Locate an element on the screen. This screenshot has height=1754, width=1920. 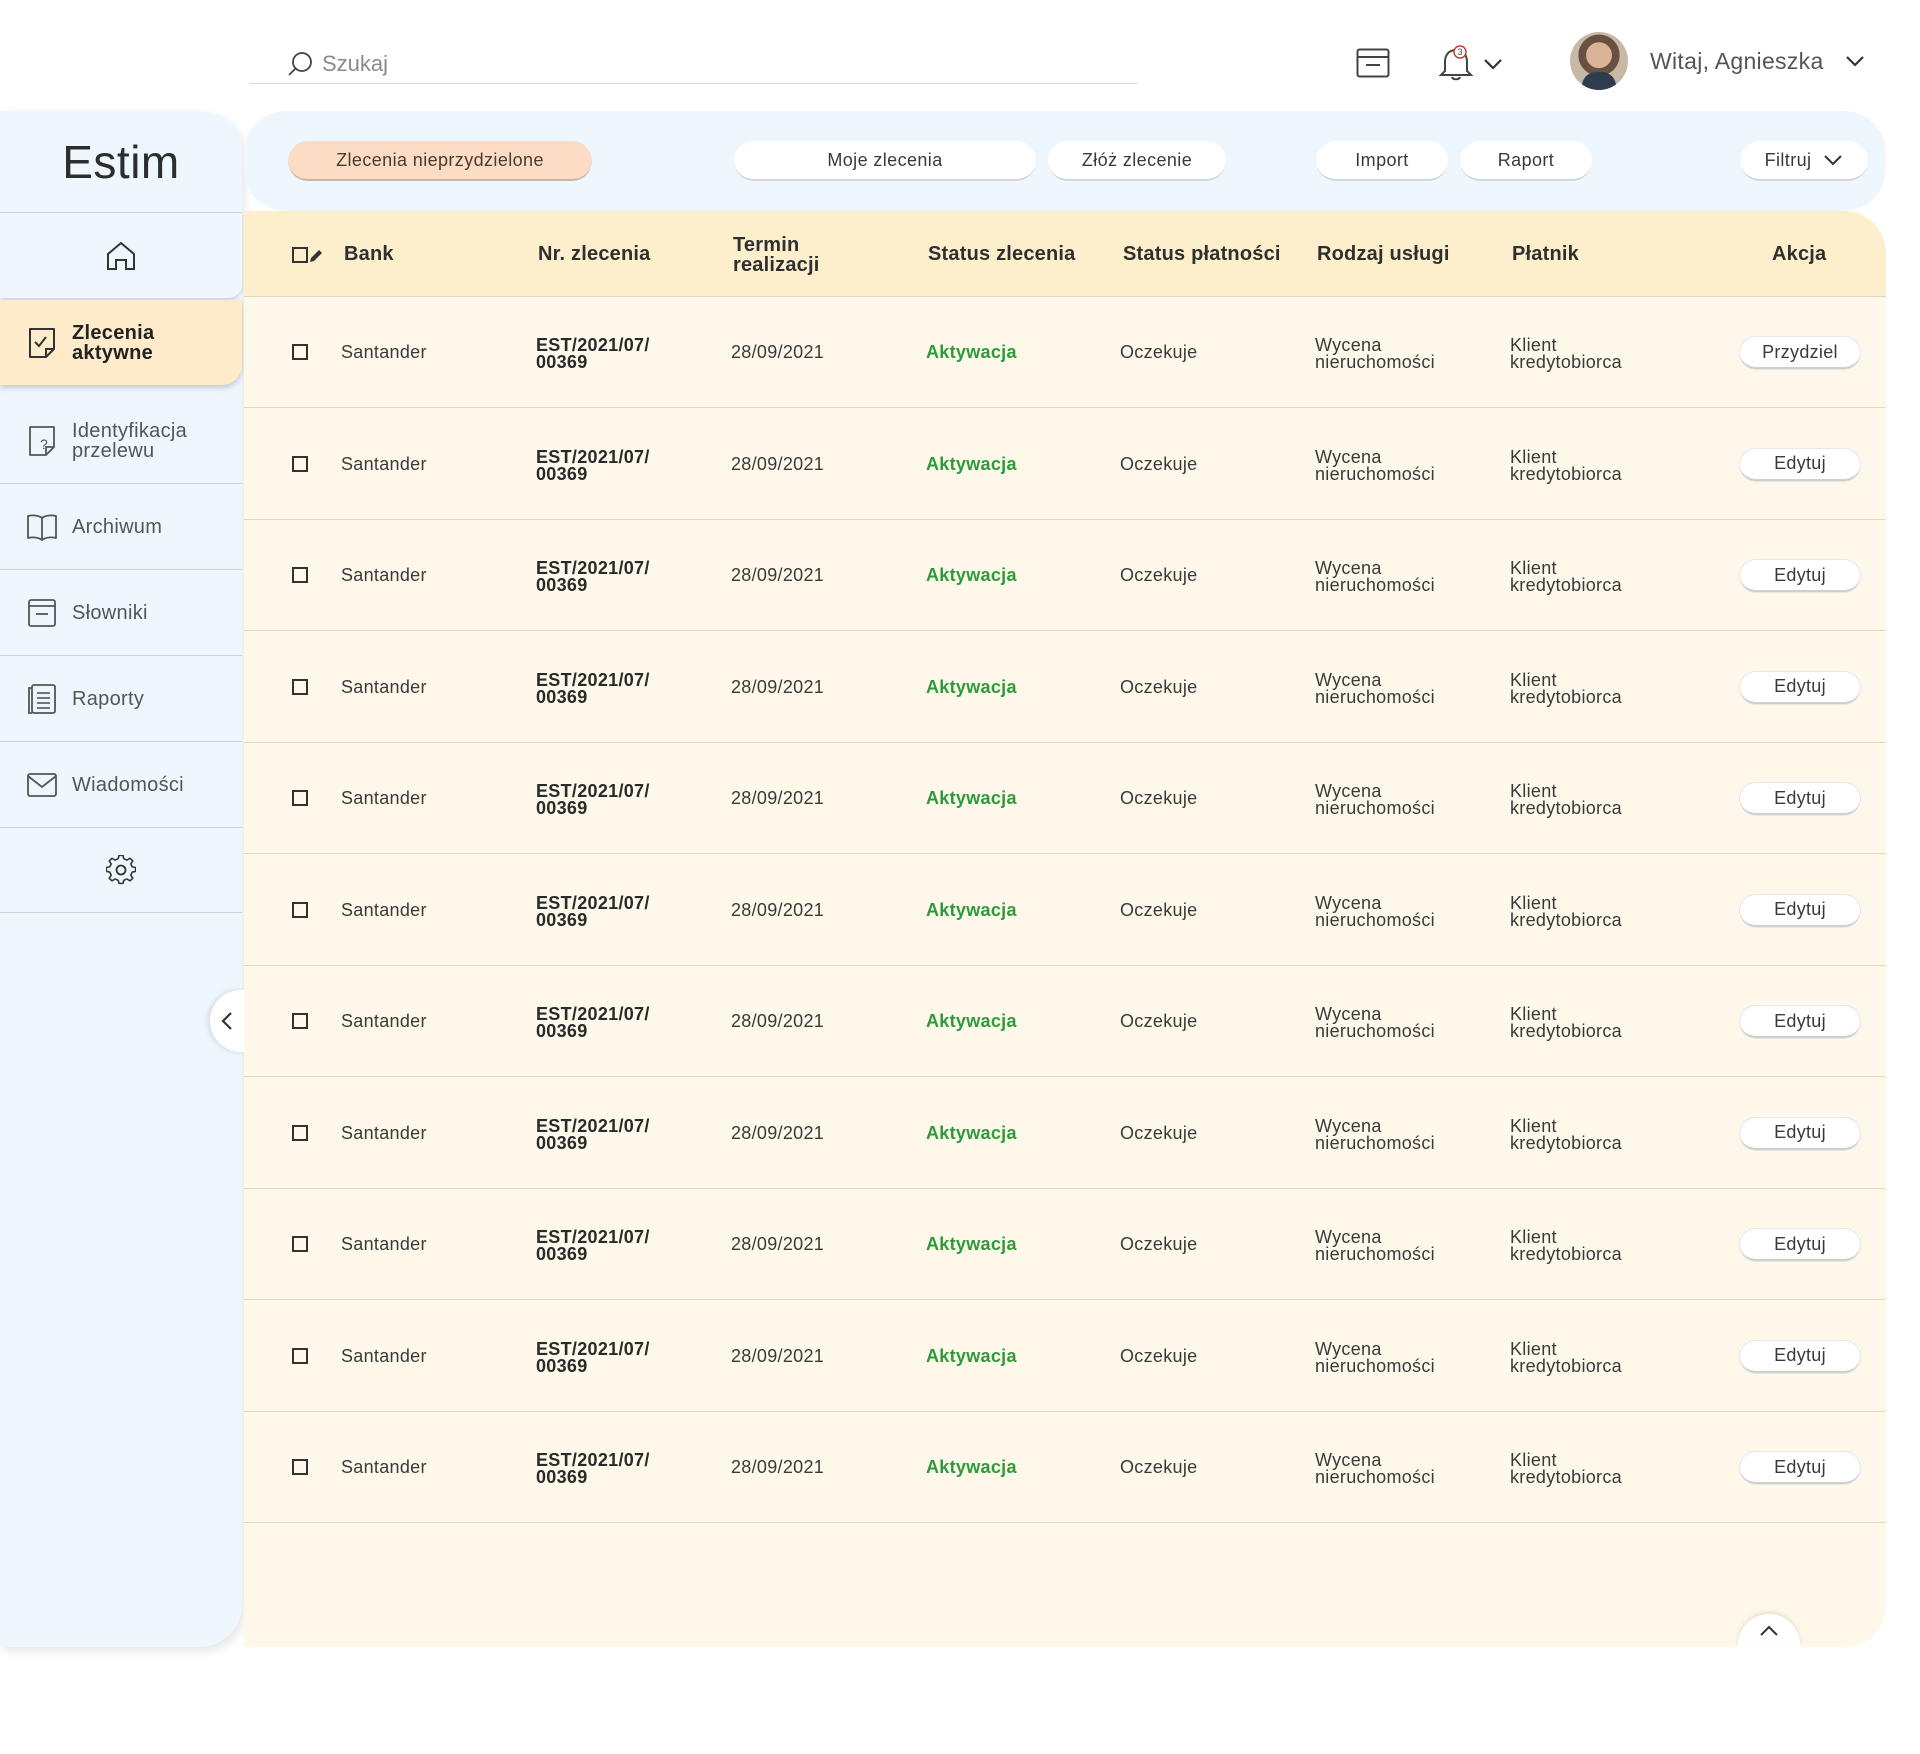
card-icon is located at coordinates (1373, 63).